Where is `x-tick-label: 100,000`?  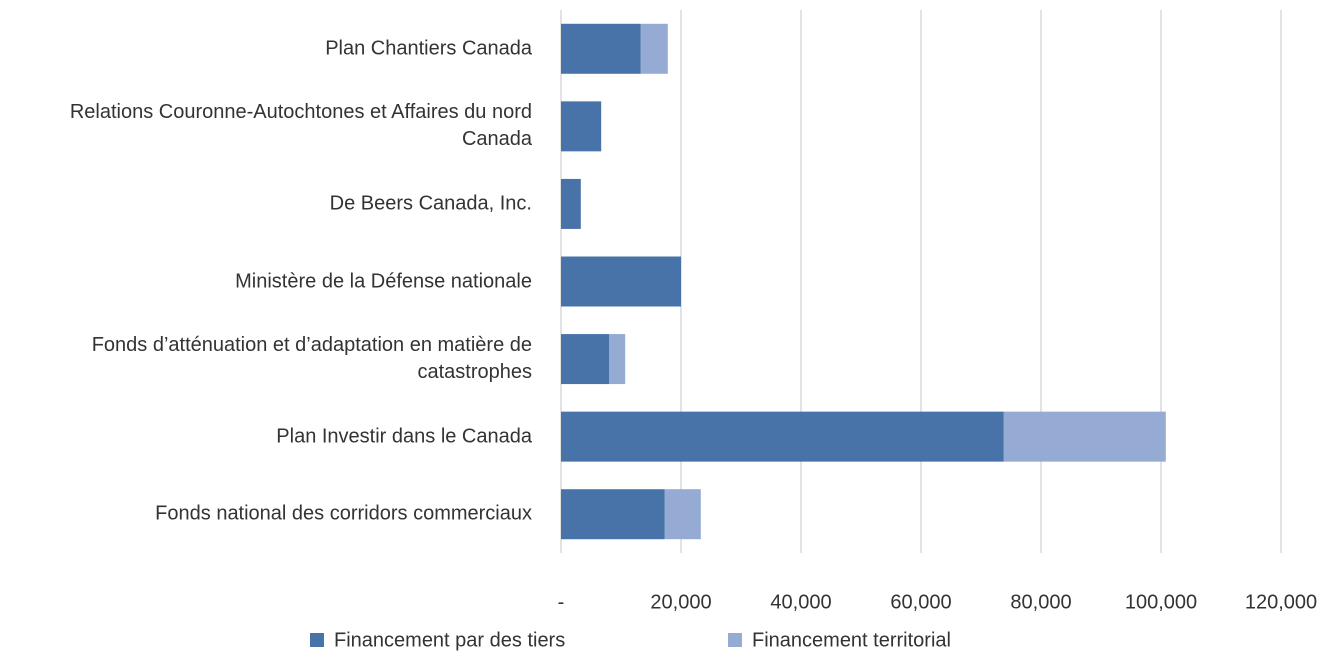
x-tick-label: 100,000 is located at coordinates (1161, 602).